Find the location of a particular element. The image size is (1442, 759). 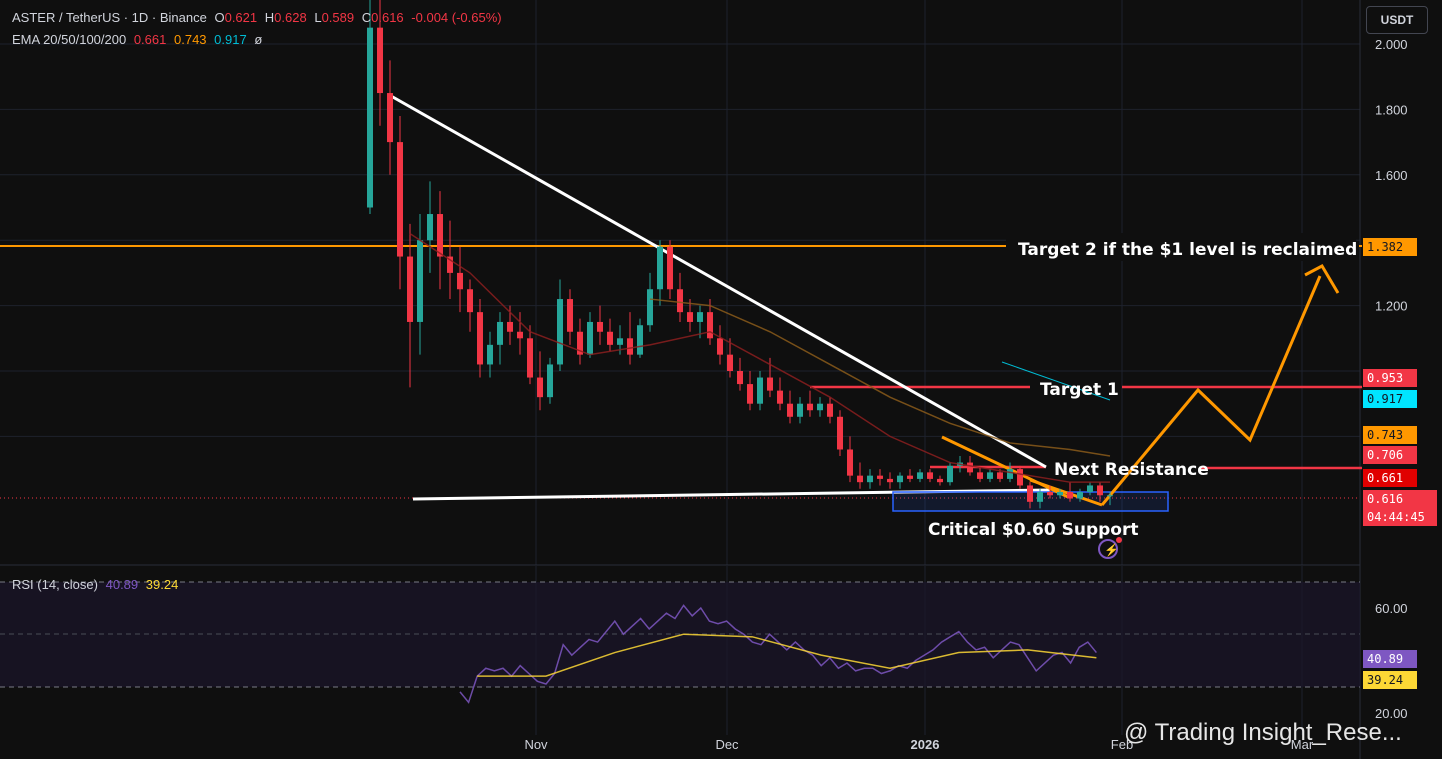

target2-label: Target 2 if the $1 level is reclaimed is located at coordinates (1187, 250).